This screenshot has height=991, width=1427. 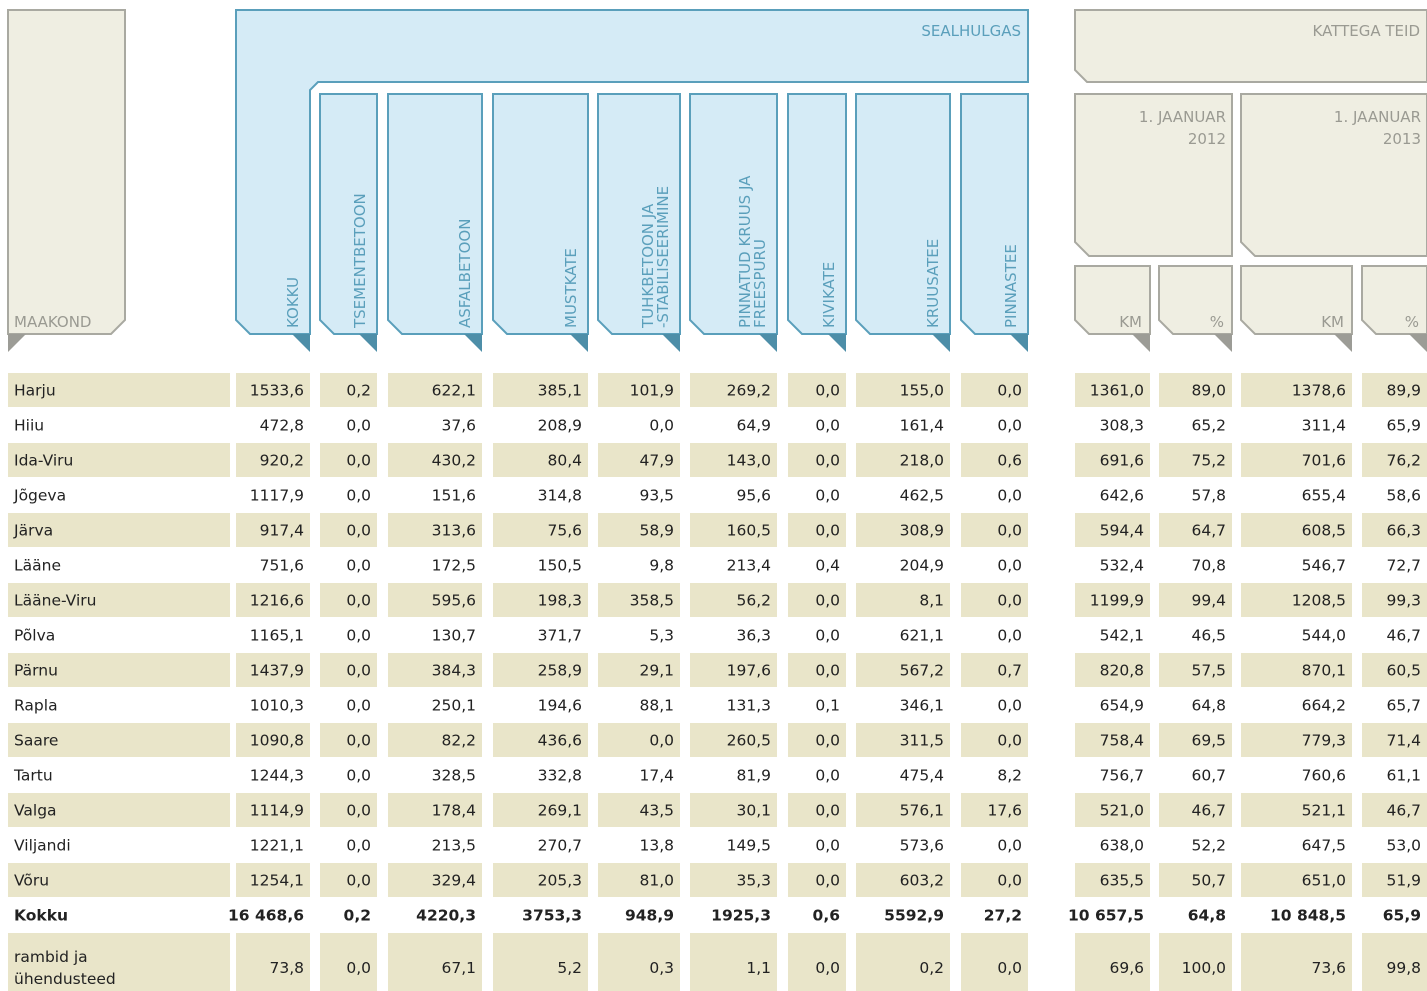 What do you see at coordinates (749, 531) in the screenshot?
I see `cell: 160,5` at bounding box center [749, 531].